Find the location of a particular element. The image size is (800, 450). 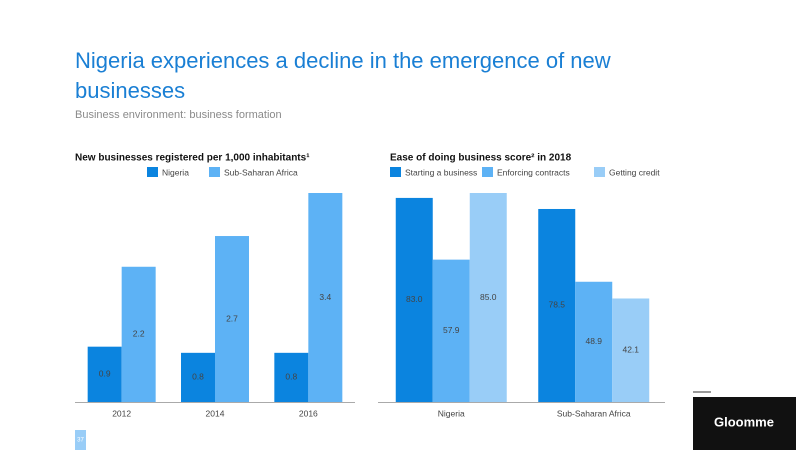

value-label: 85.0 is located at coordinates (488, 297).